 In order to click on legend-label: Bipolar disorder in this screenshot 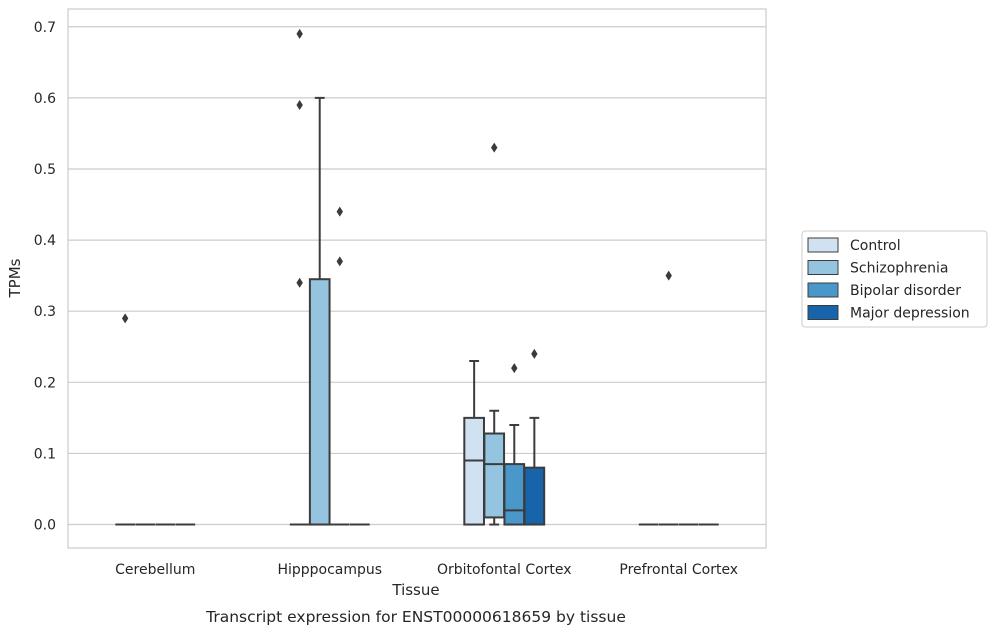, I will do `click(905, 291)`.